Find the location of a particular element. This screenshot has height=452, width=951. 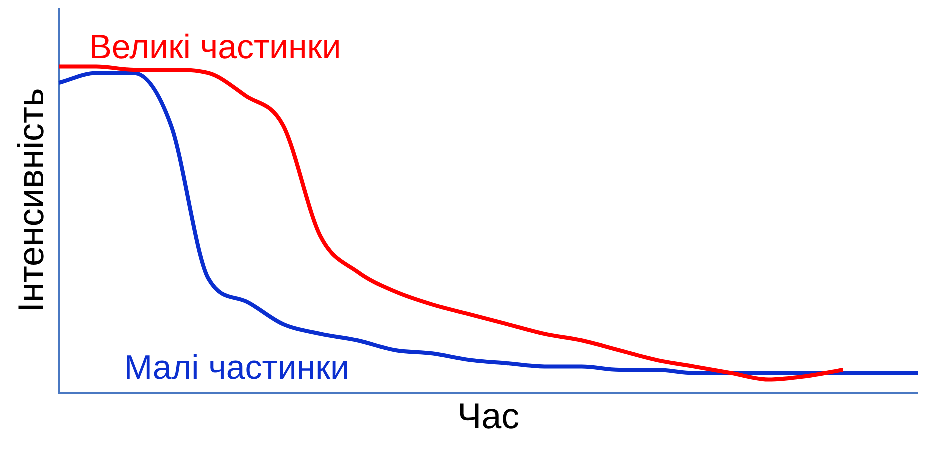

series-label: Великі частинки is located at coordinates (215, 47).